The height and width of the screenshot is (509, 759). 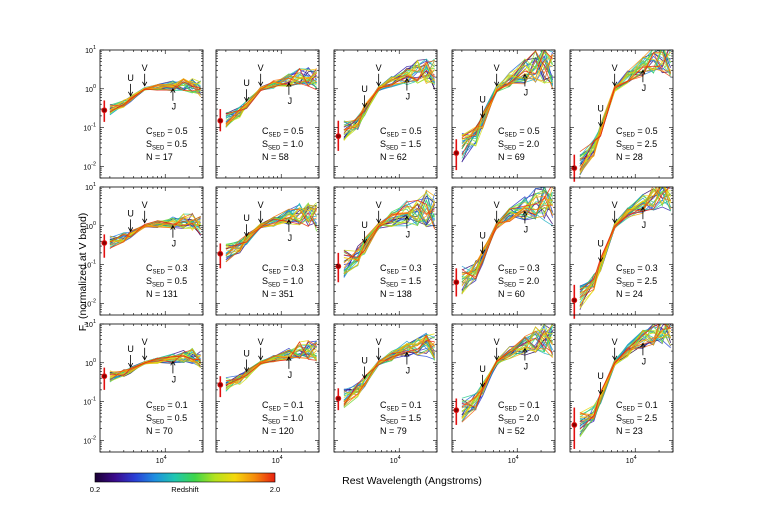 I want to click on y-axis-label: Fν (normalized at V band), so click(x=83, y=272).